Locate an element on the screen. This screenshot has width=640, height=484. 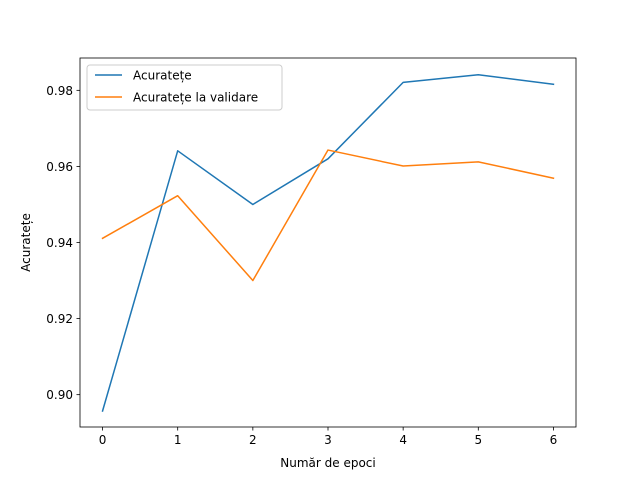
x-axis: 0 1 2 3 4 5 6 is located at coordinates (328, 437).